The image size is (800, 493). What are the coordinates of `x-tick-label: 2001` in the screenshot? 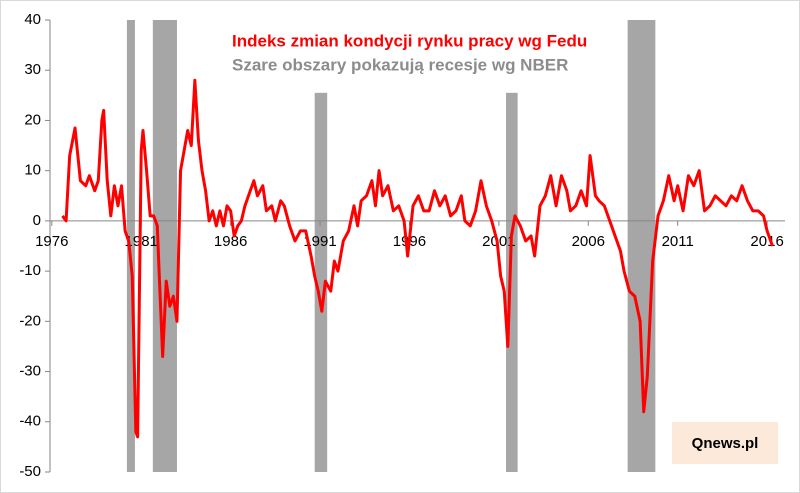 It's located at (498, 241).